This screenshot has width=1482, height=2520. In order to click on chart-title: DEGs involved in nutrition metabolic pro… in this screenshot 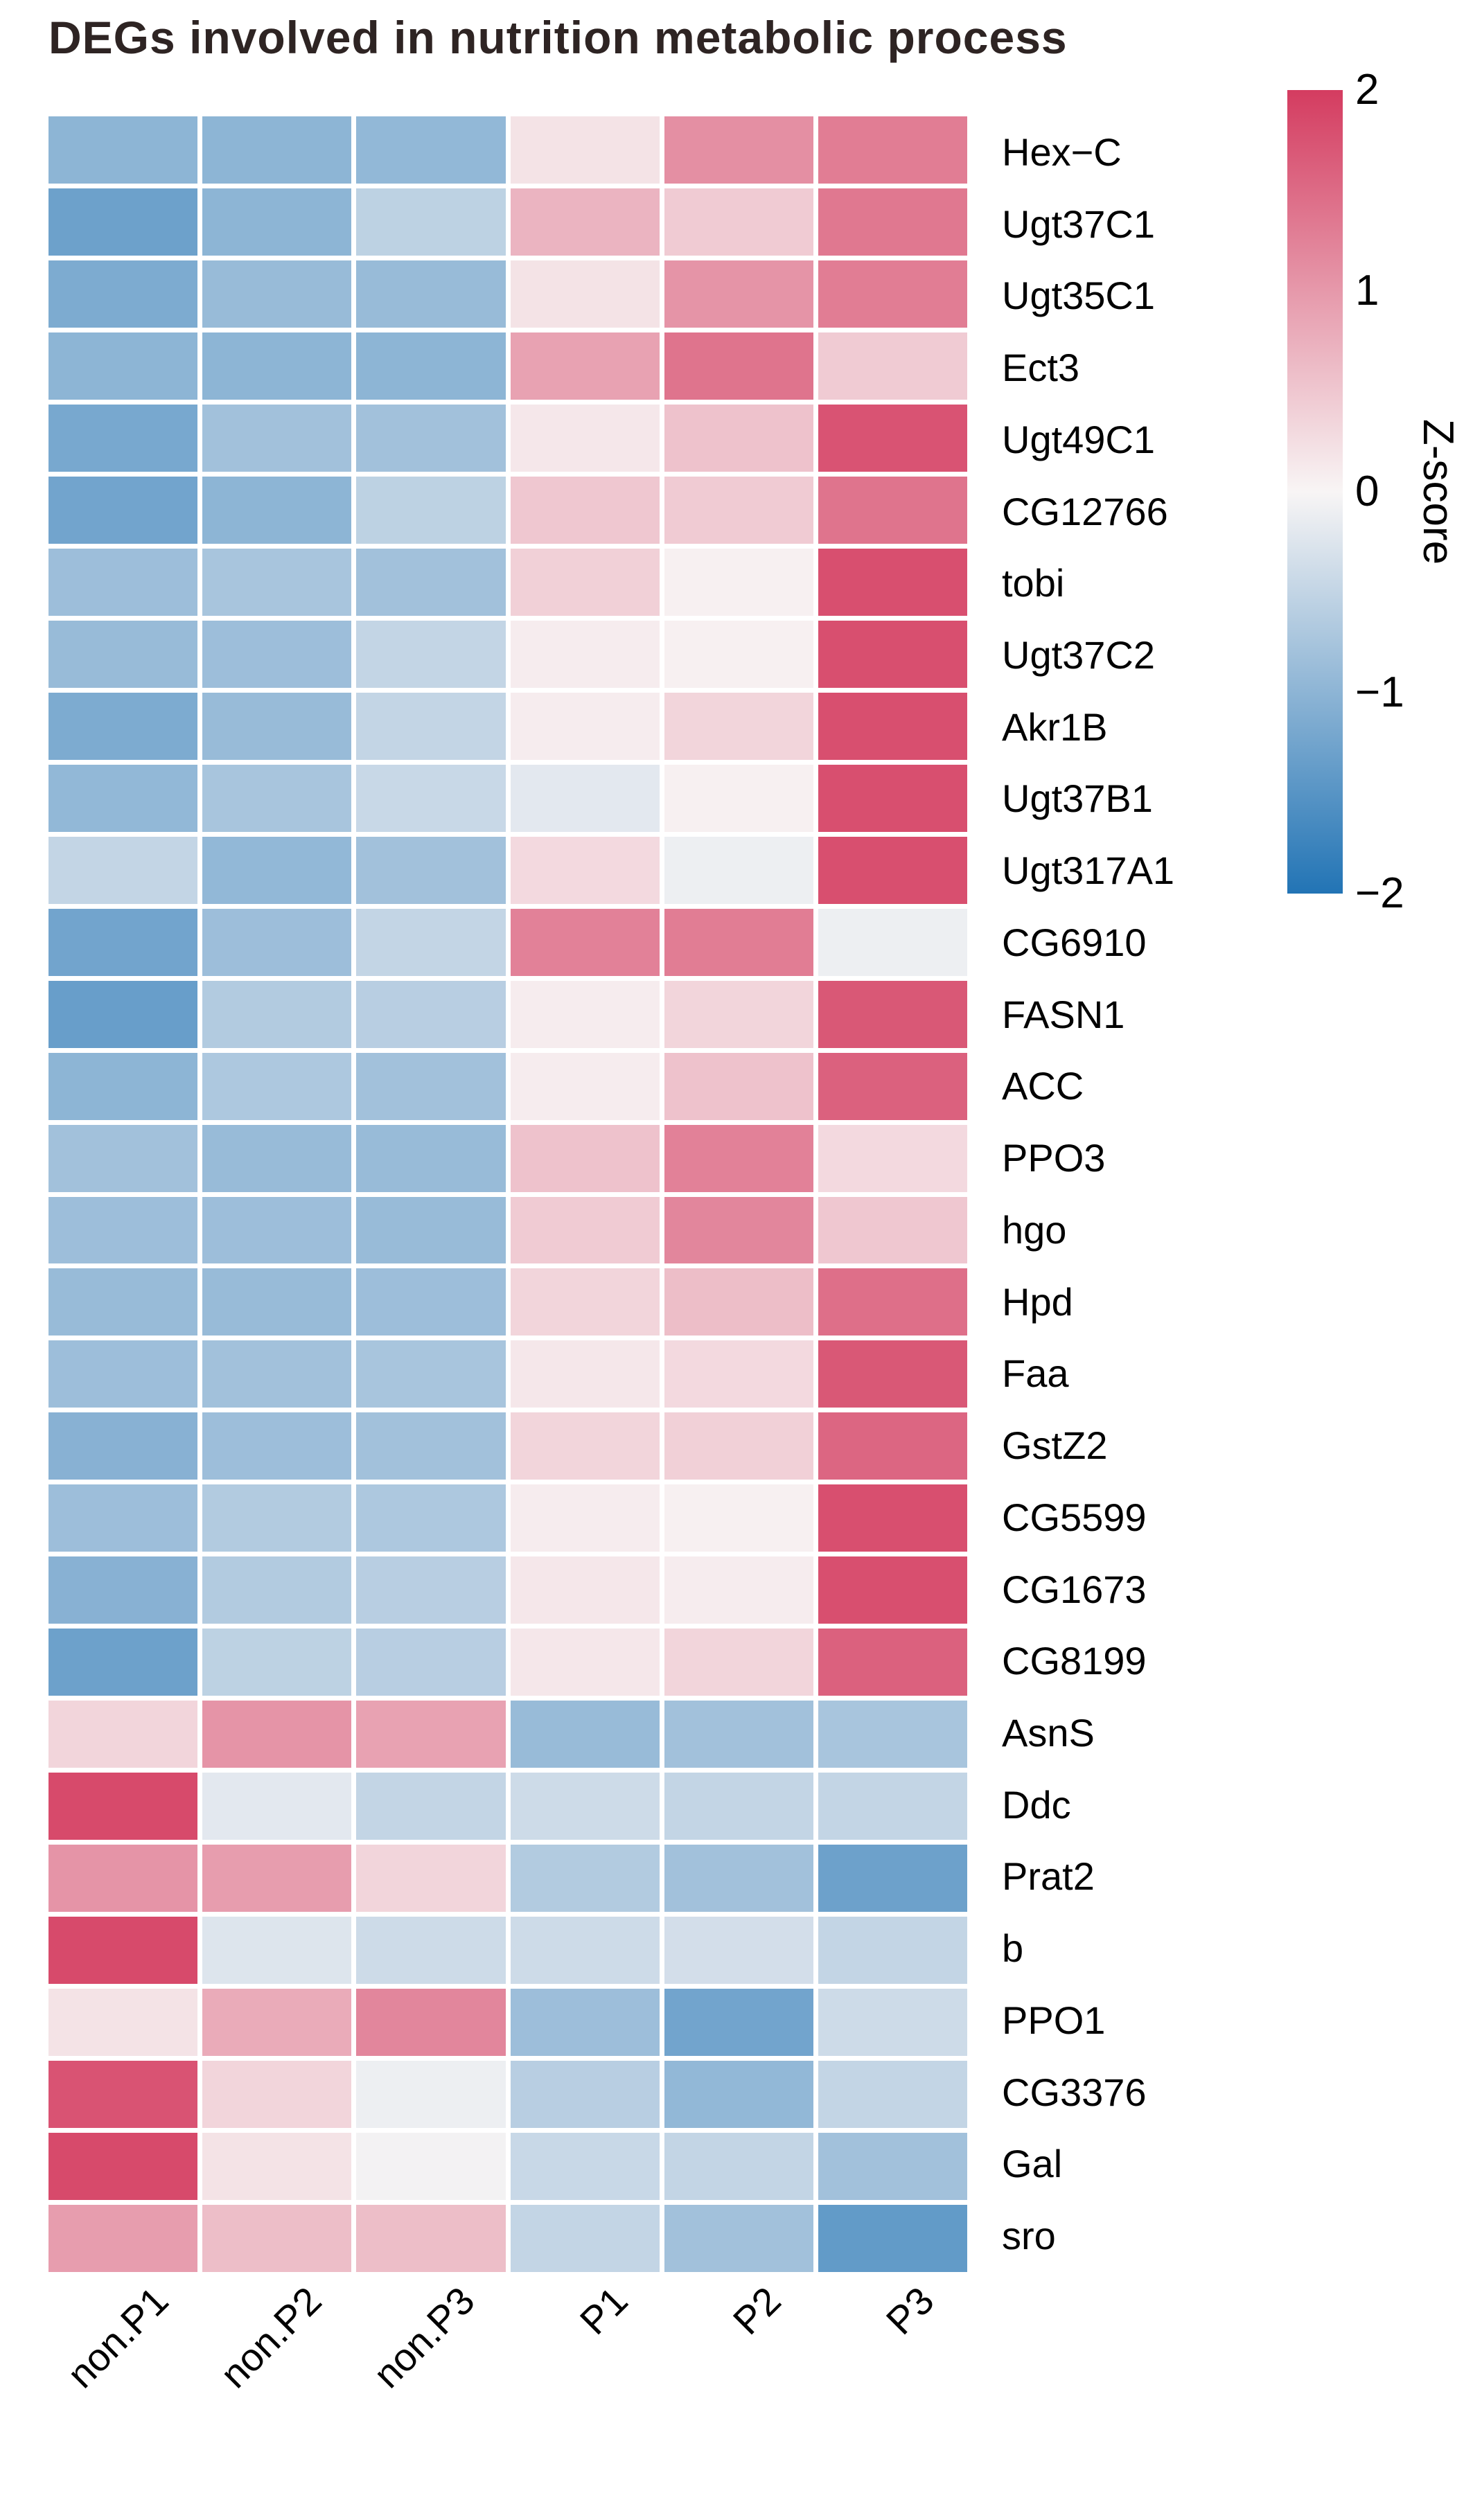, I will do `click(558, 37)`.